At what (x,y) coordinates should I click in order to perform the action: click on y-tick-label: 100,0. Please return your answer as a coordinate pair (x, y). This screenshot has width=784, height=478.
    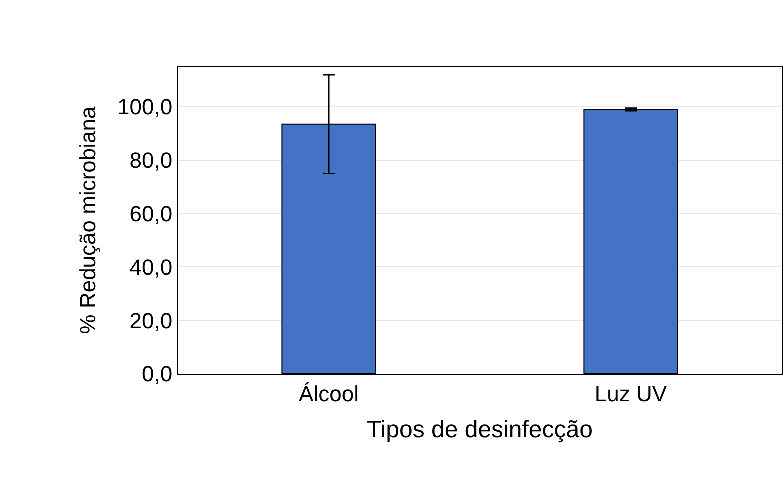
    Looking at the image, I should click on (145, 107).